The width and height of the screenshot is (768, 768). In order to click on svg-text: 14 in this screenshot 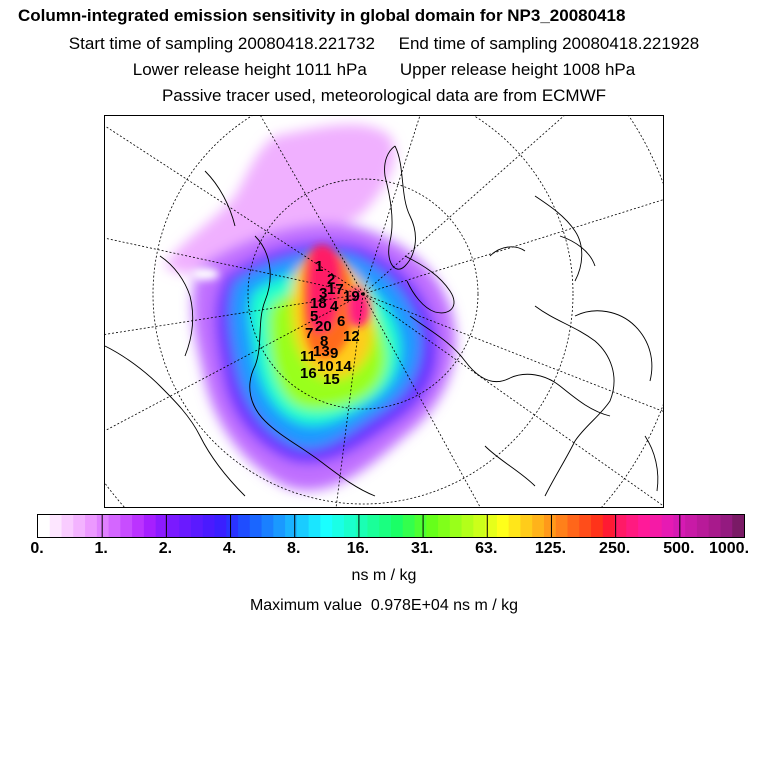, I will do `click(343, 366)`.